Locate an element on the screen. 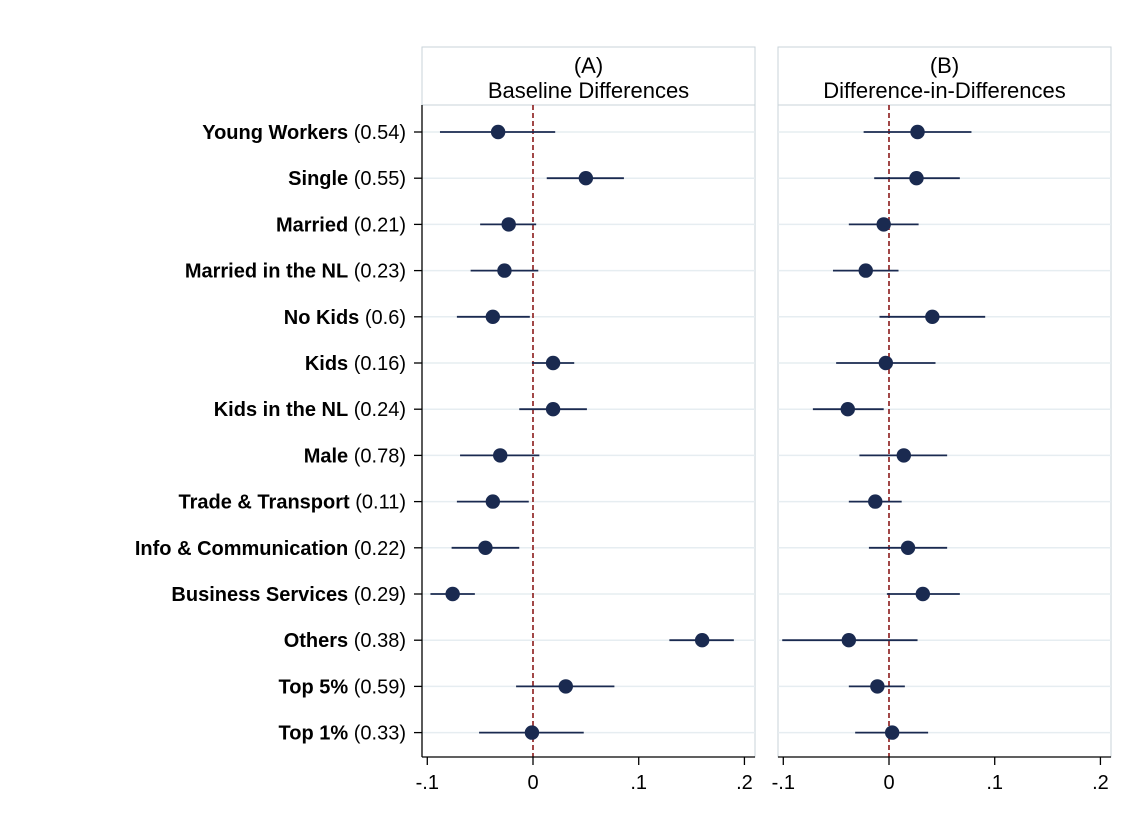 Image resolution: width=1143 pixels, height=835 pixels. row-label: Single (0.55) is located at coordinates (347, 179).